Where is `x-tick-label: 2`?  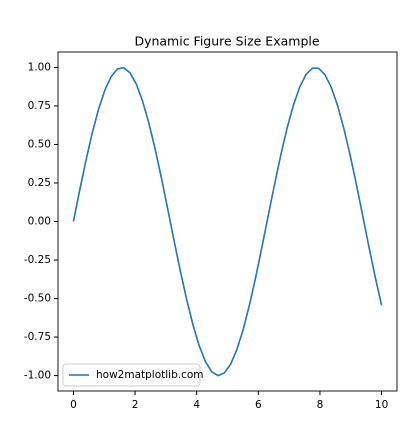 x-tick-label: 2 is located at coordinates (135, 405).